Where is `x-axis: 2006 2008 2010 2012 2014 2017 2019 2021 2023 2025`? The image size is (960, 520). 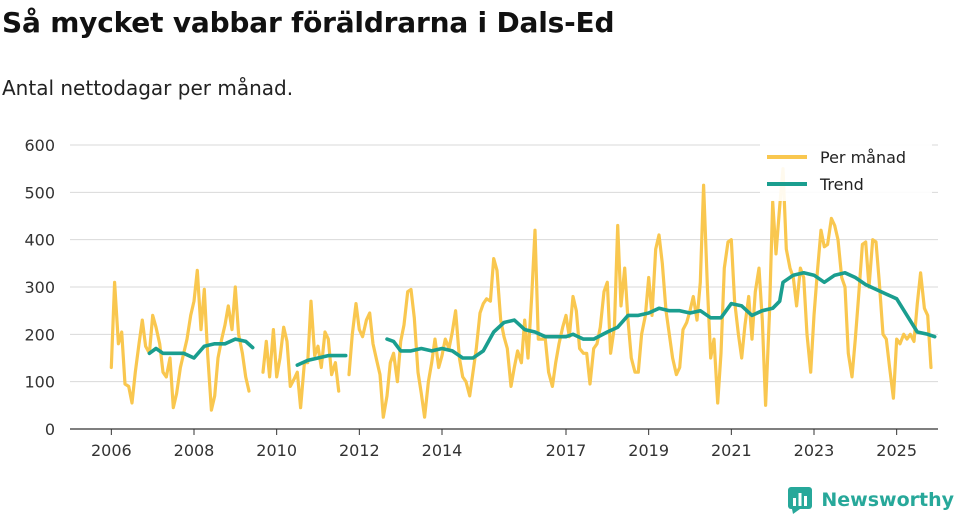 x-axis: 2006 2008 2010 2012 2014 2017 2019 2021 2023 2025 is located at coordinates (504, 444).